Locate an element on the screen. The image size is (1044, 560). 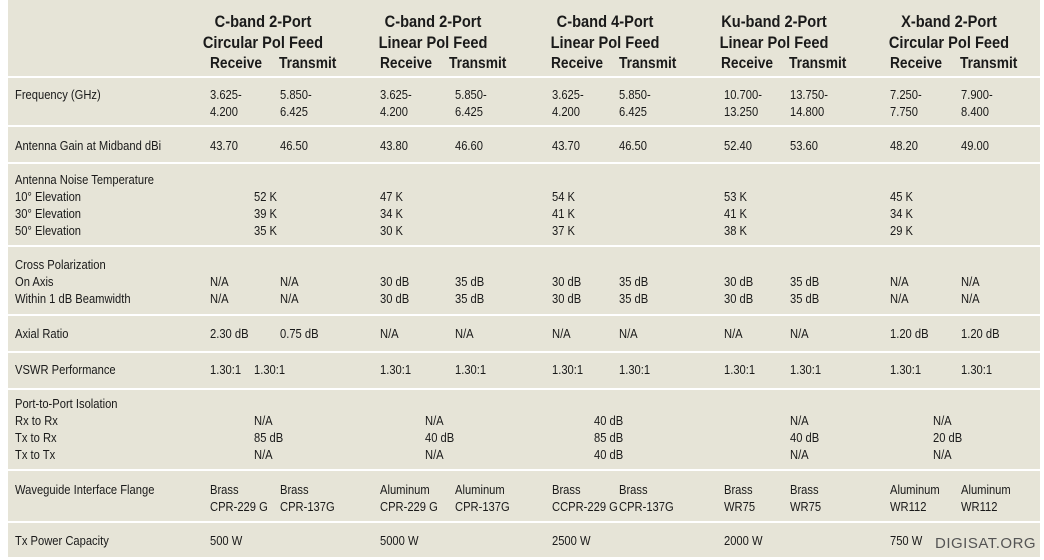
cell-gain: 48.20 is located at coordinates (904, 145).